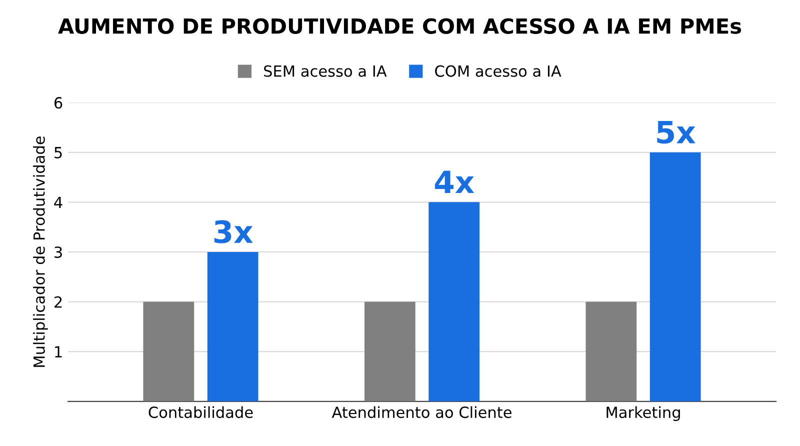 The width and height of the screenshot is (800, 446). I want to click on x-tick-label: Atendimento ao Cliente, so click(422, 412).